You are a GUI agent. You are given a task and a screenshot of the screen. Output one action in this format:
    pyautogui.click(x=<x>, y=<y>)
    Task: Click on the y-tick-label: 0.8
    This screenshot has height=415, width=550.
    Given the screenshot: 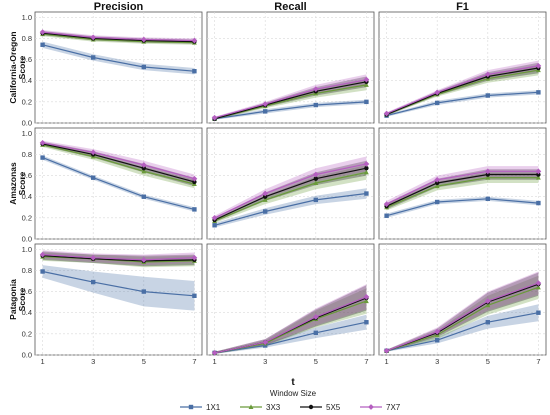 What is the action you would take?
    pyautogui.click(x=27, y=270)
    